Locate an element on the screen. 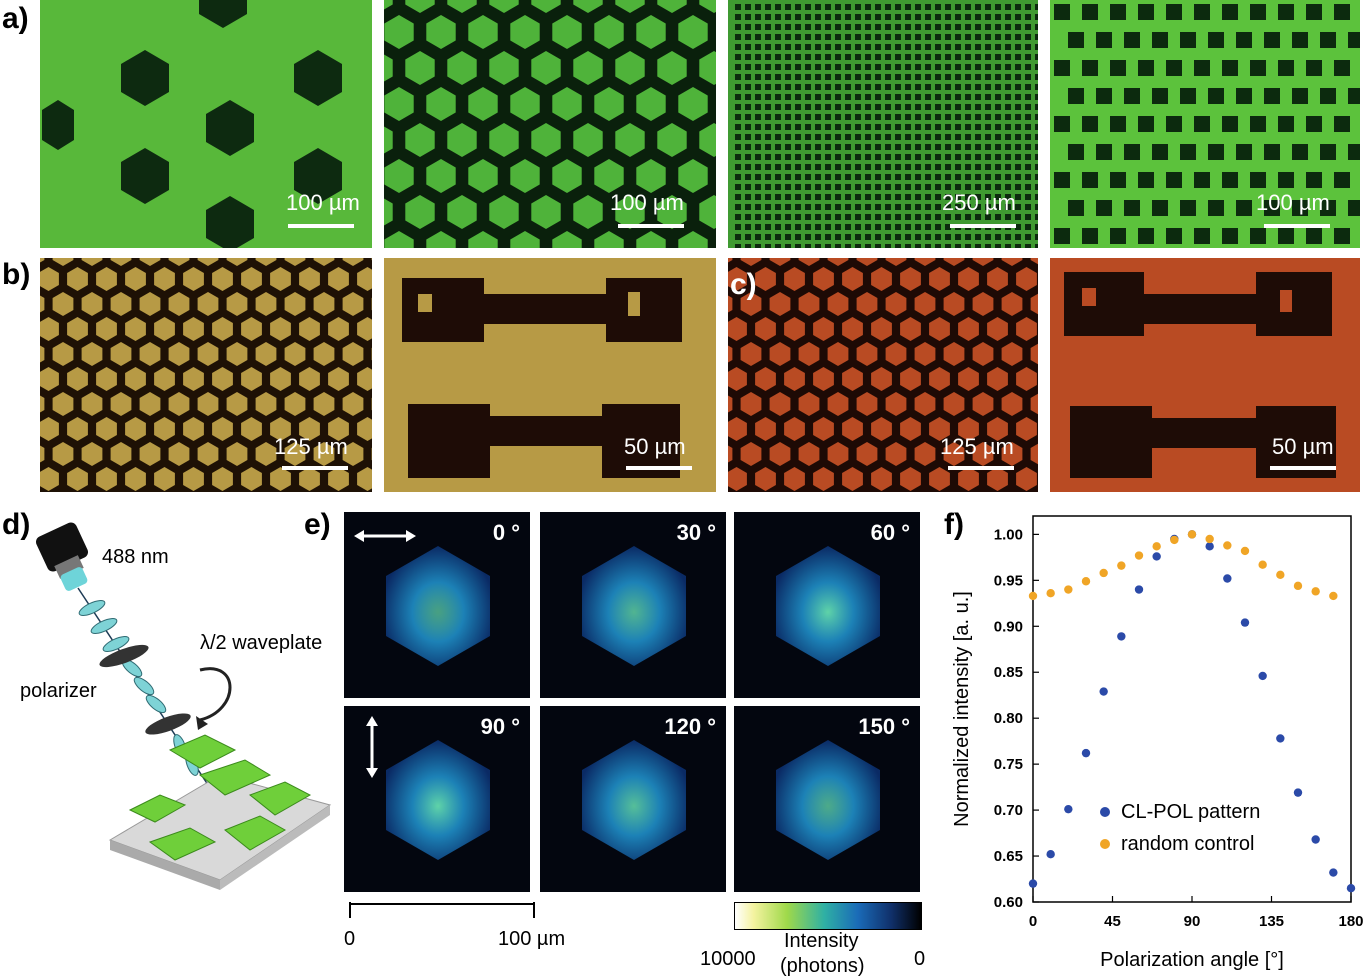 The width and height of the screenshot is (1367, 980). y-tick-label: 0.75 is located at coordinates (1008, 764).